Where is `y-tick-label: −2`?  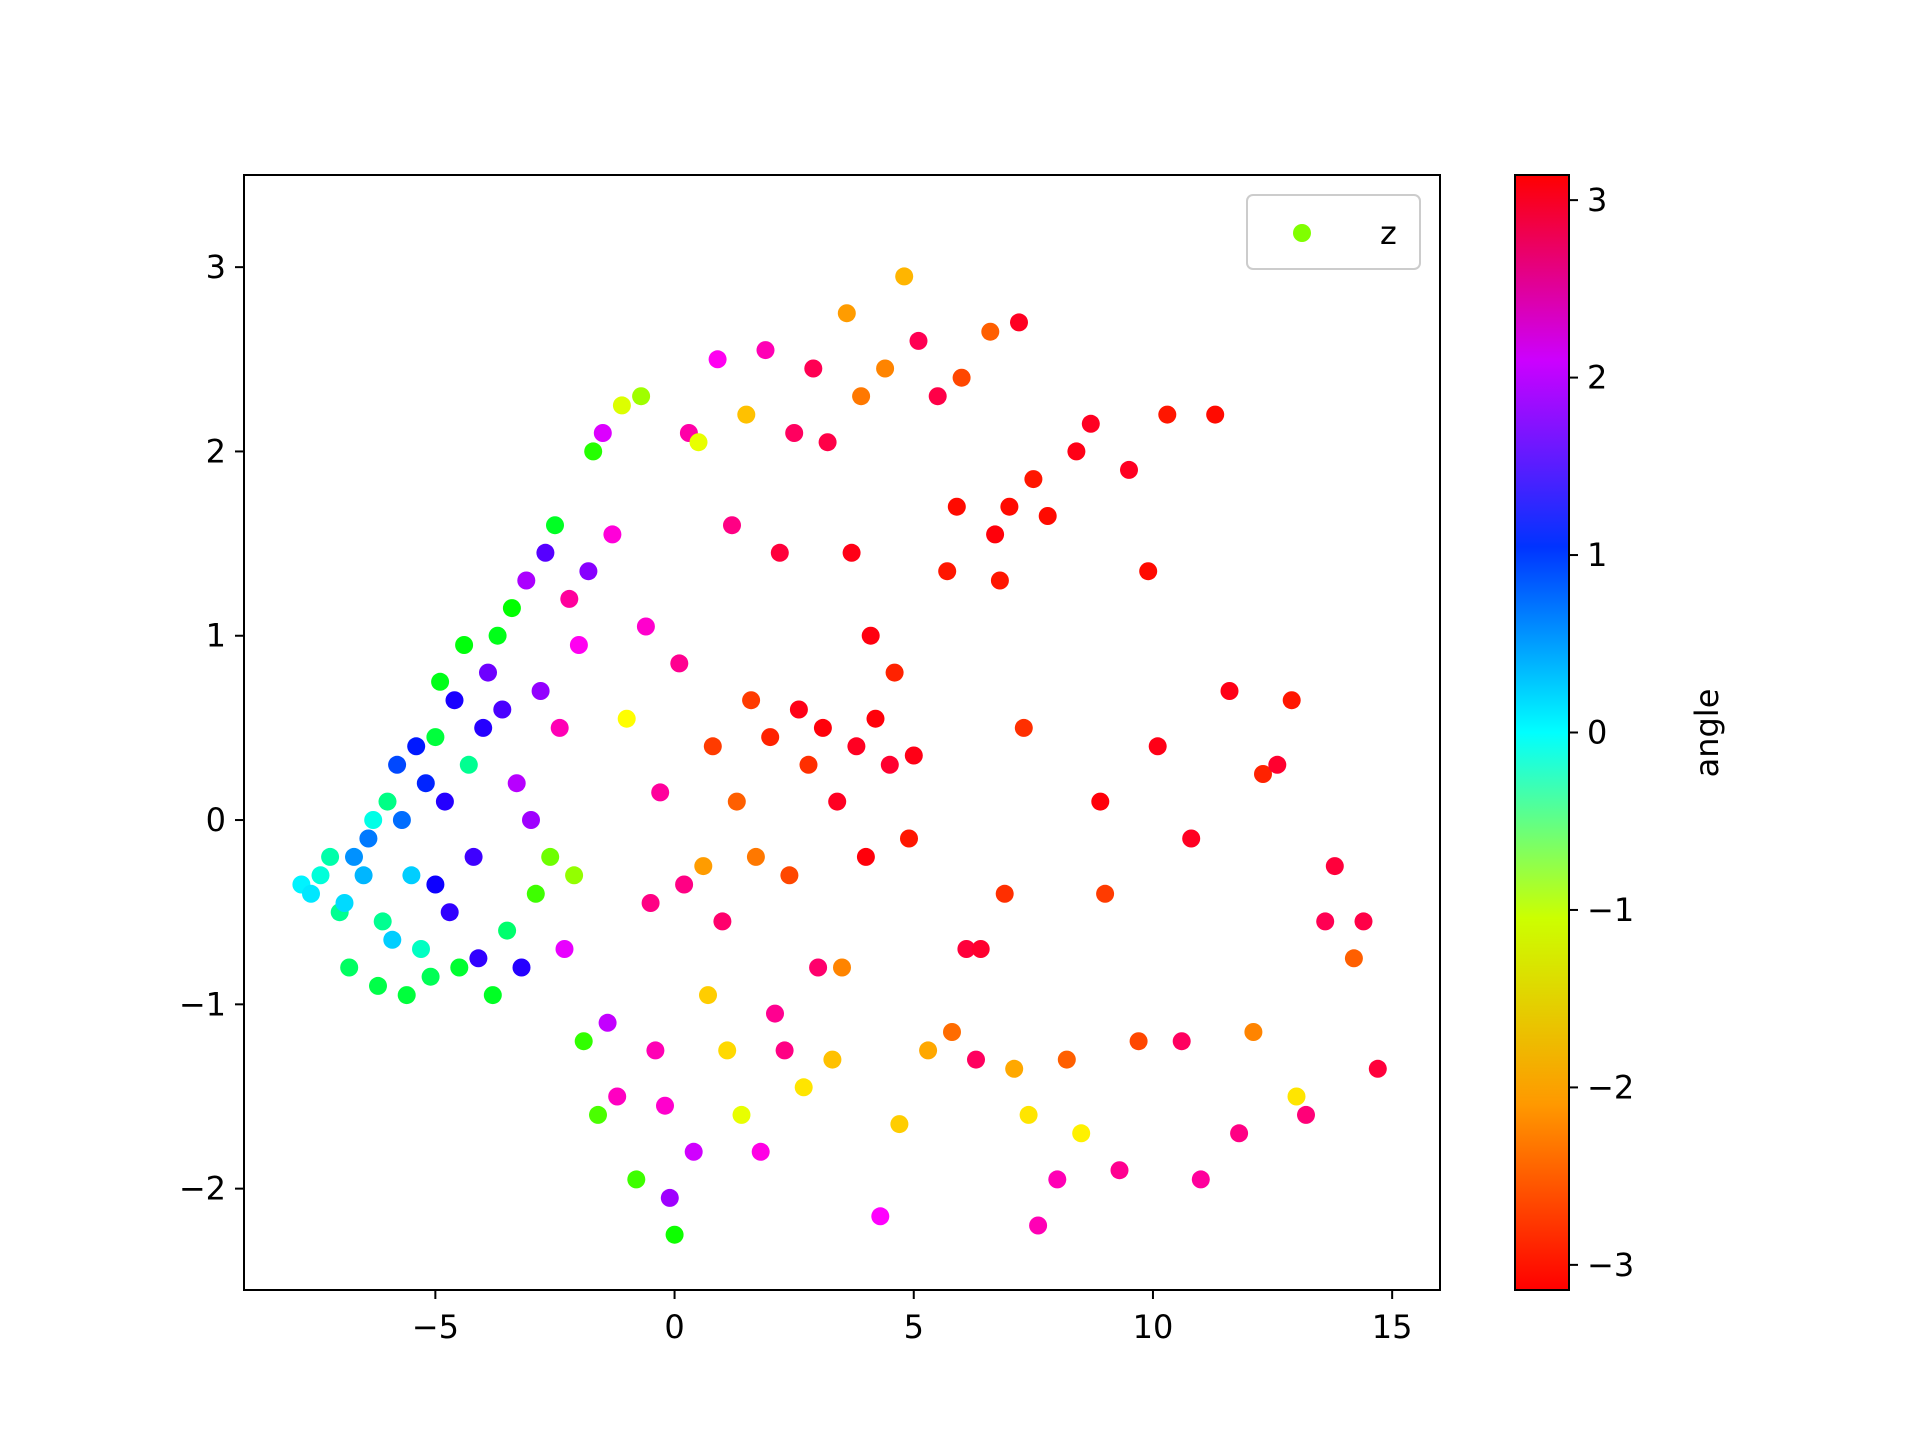
y-tick-label: −2 is located at coordinates (202, 1189).